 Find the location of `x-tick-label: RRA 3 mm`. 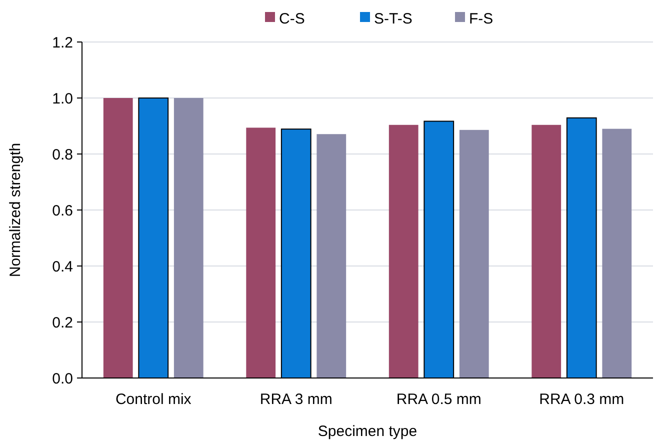

x-tick-label: RRA 3 mm is located at coordinates (296, 399).